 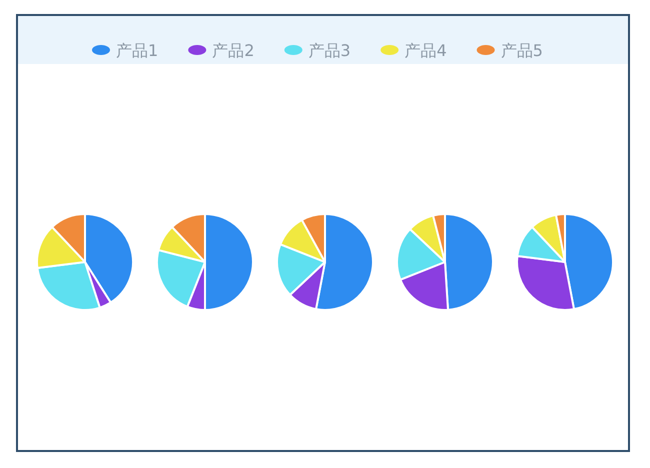 What do you see at coordinates (329, 50) in the screenshot?
I see `legend-label: 产品3` at bounding box center [329, 50].